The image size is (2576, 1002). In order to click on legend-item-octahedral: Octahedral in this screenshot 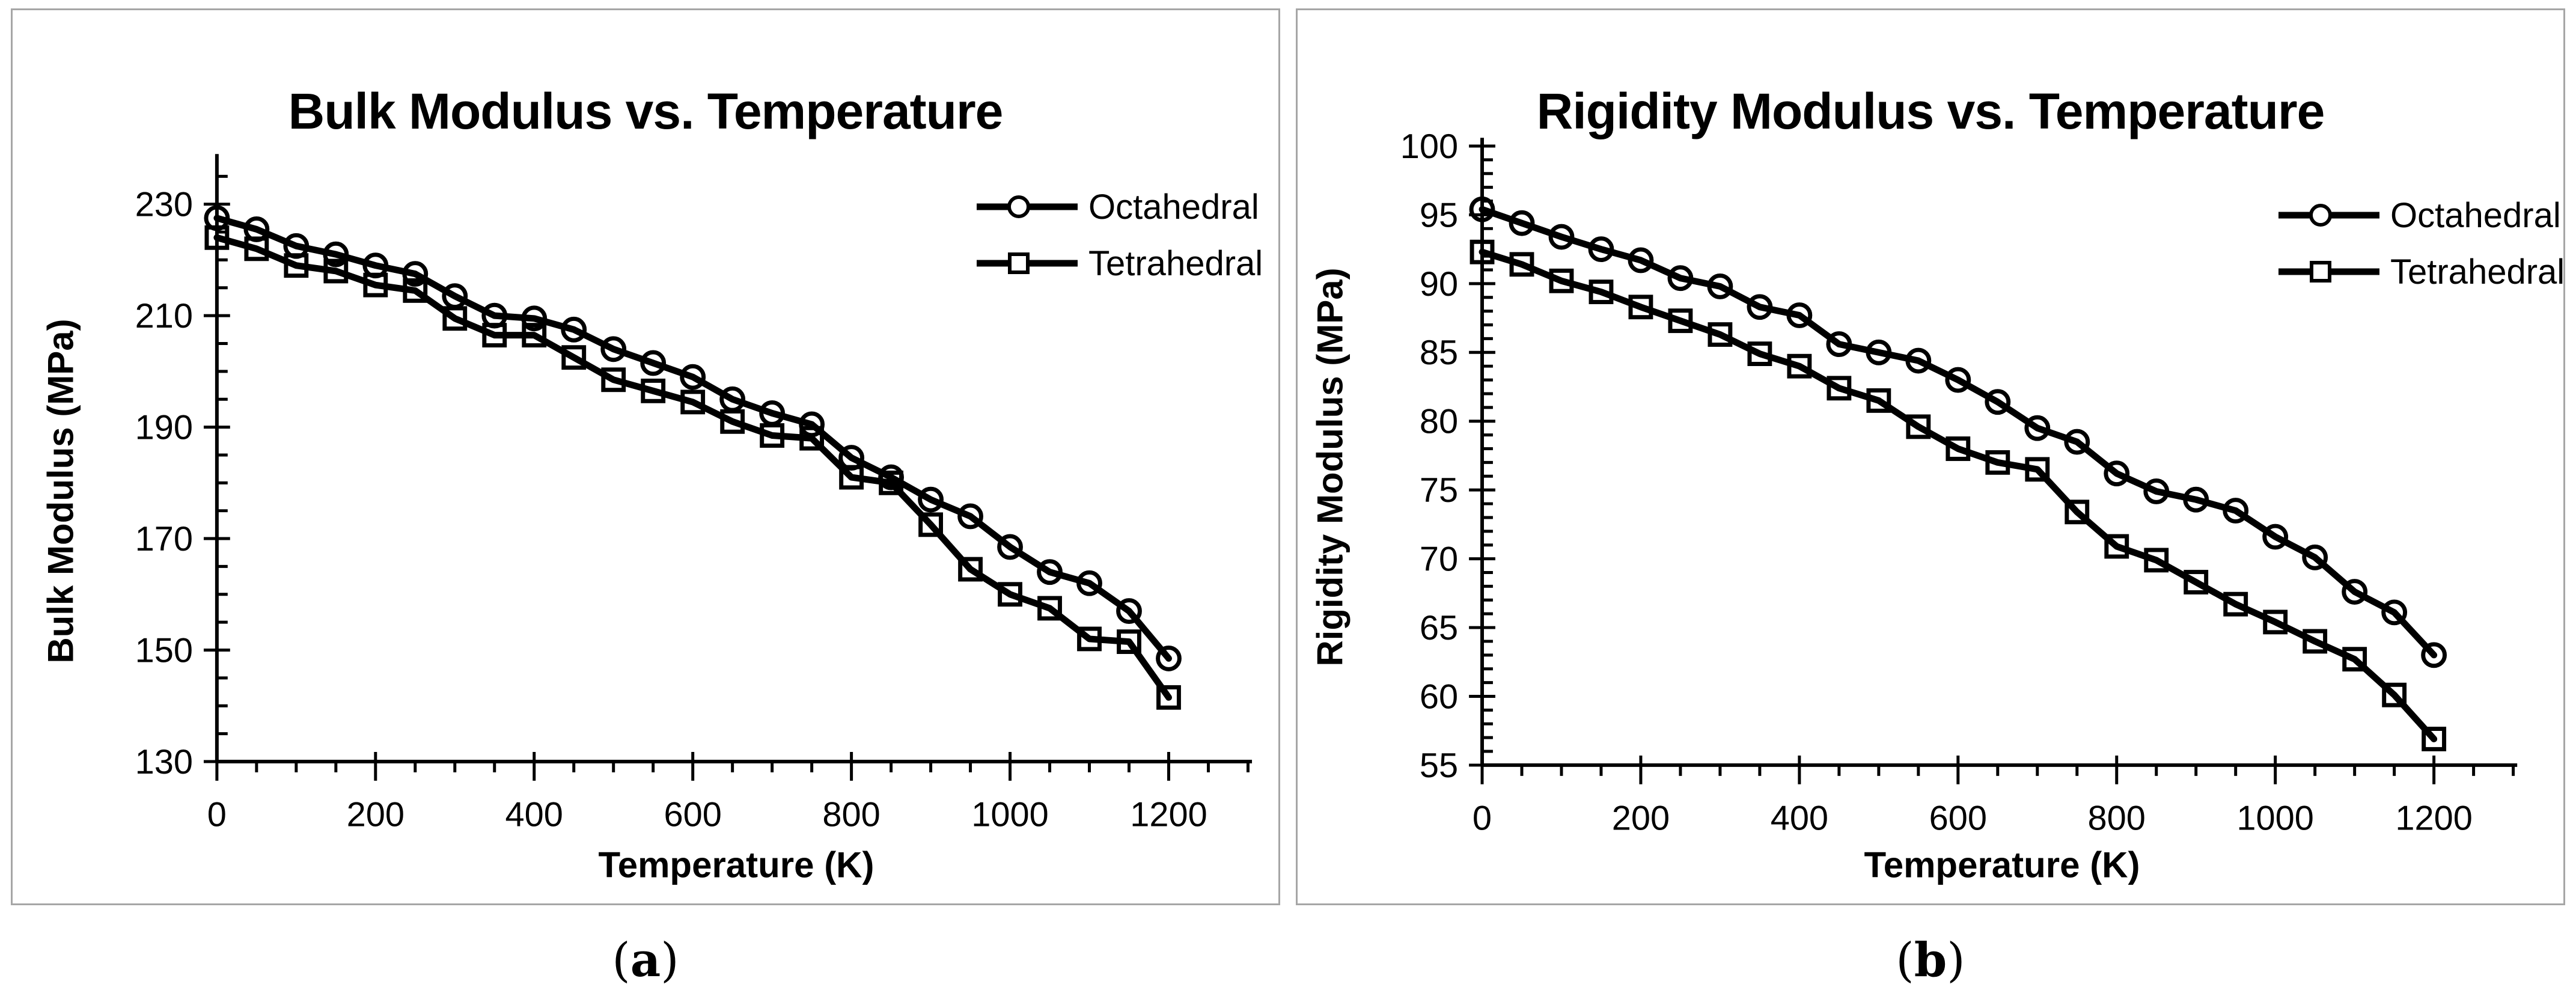, I will do `click(2421, 216)`.